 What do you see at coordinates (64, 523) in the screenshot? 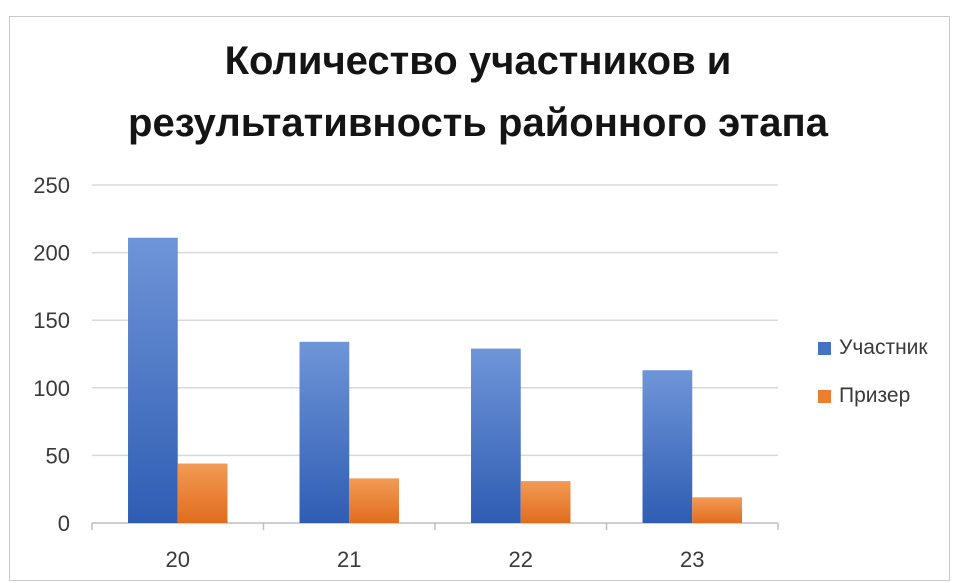
I see `y-tick-label-0: 0` at bounding box center [64, 523].